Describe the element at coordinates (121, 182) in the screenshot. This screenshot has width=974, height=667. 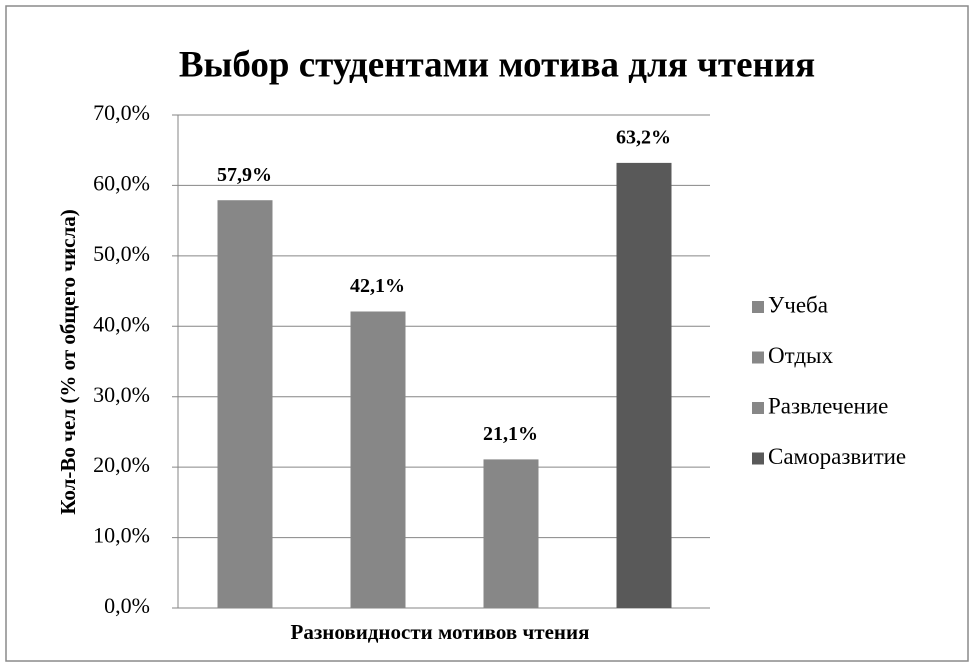
I see `y-tick-label: 60,0%` at that location.